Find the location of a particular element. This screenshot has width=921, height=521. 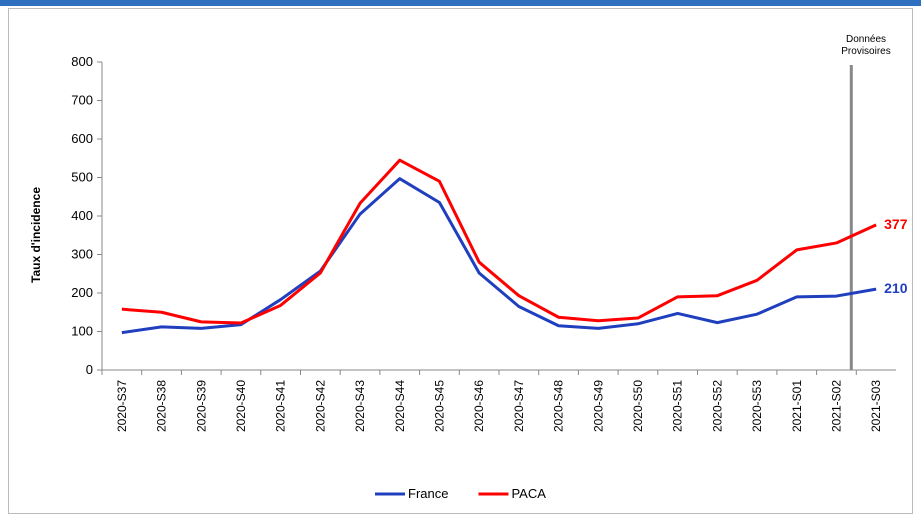

y-tick-label: 400 is located at coordinates (82, 215).